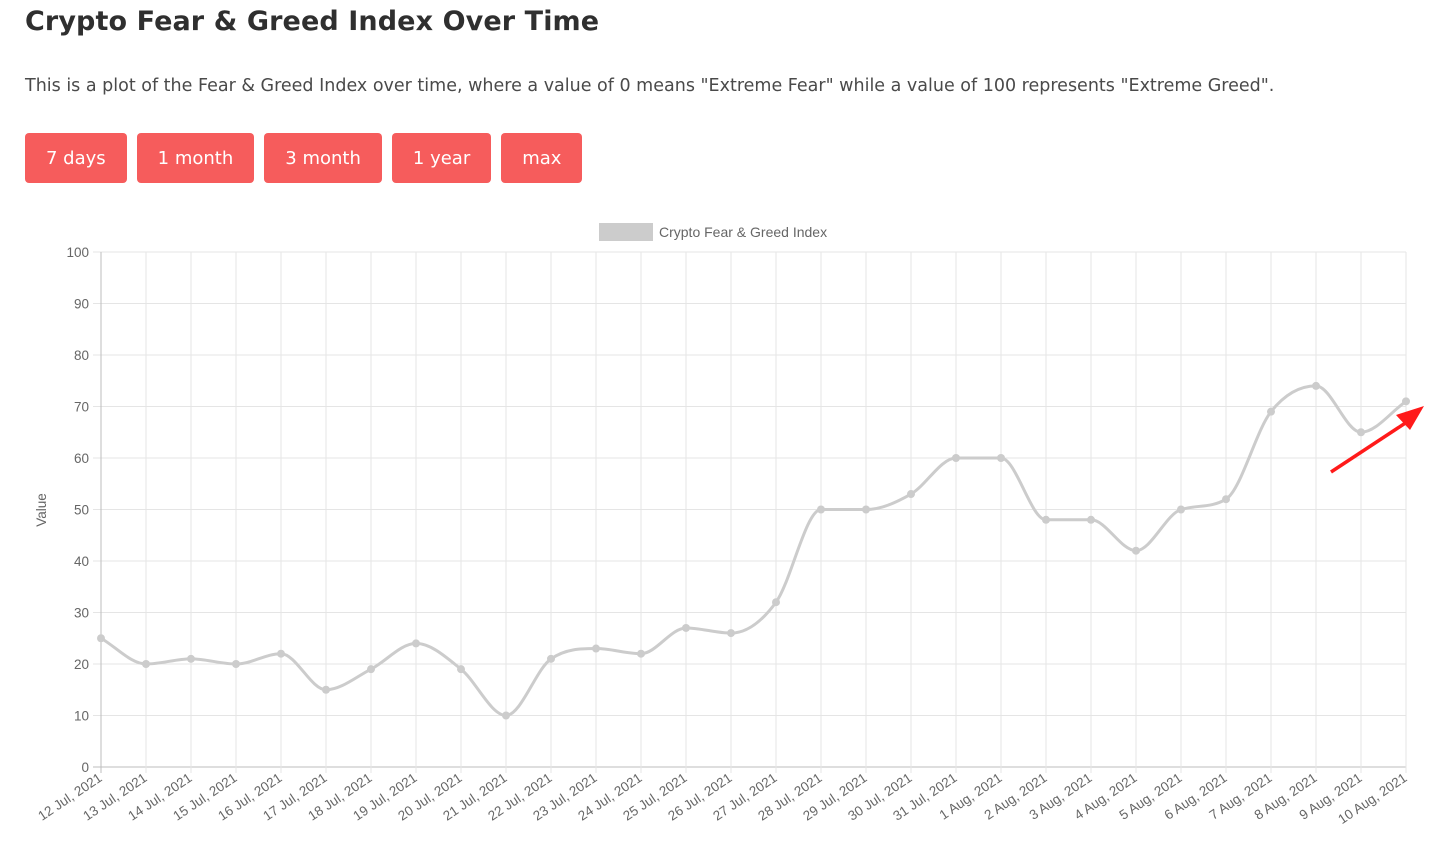 The image size is (1433, 842). I want to click on legend-swatch, so click(626, 232).